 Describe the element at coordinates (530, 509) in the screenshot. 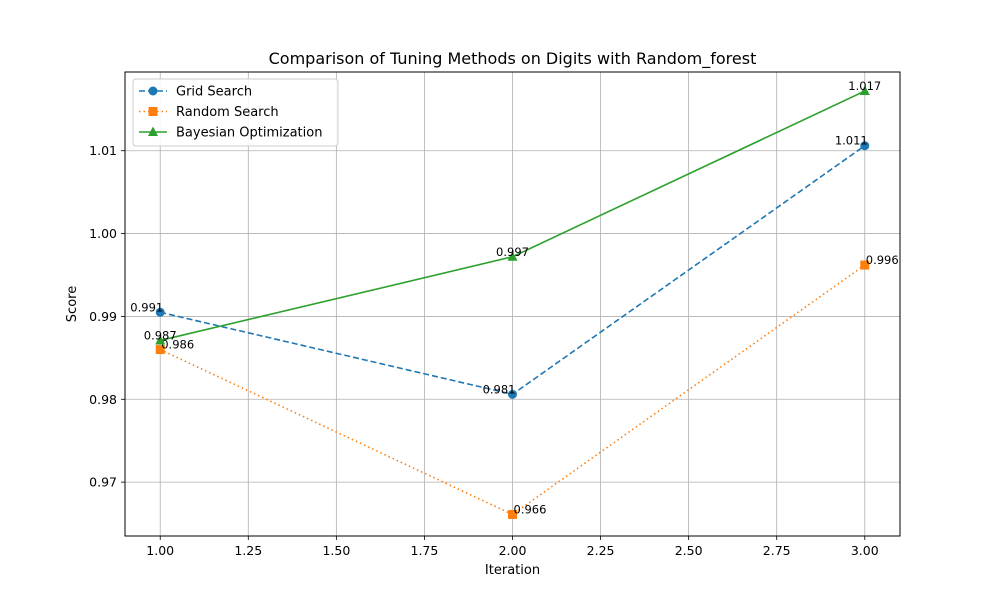

I see `data-label: 0.966` at that location.